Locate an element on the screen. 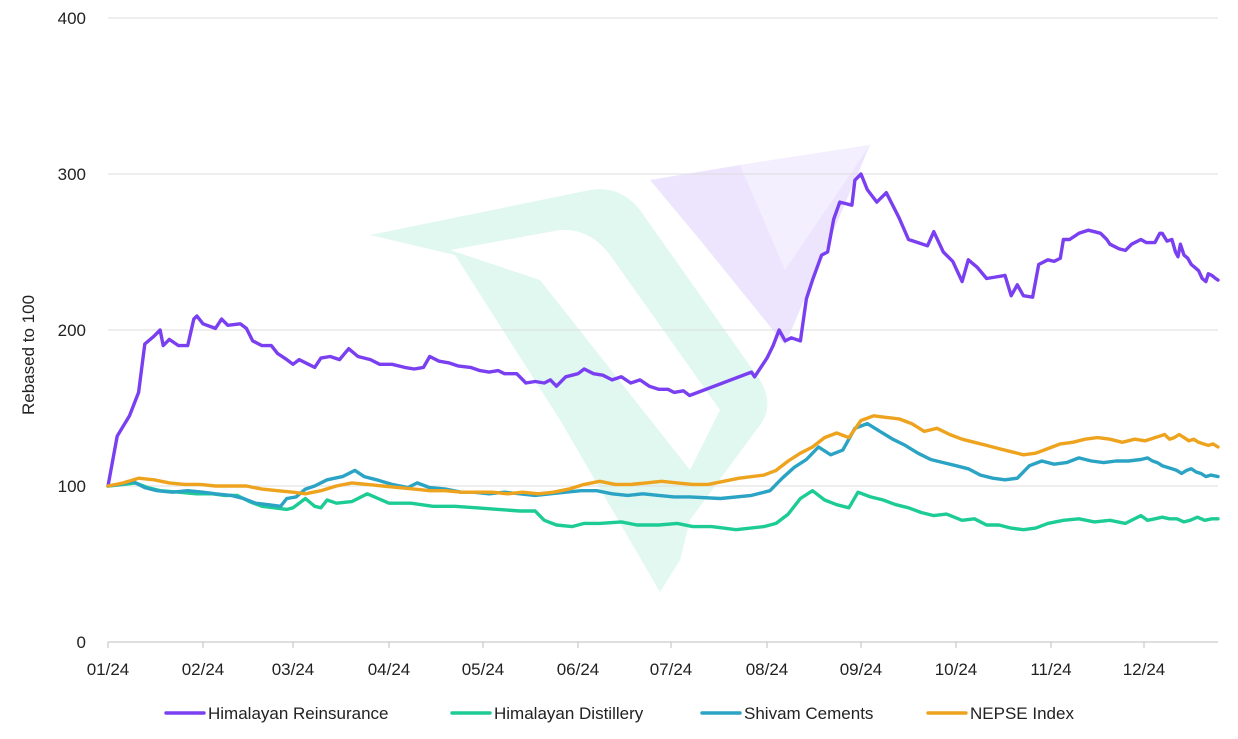  x-tick-label: 03/24 is located at coordinates (293, 669).